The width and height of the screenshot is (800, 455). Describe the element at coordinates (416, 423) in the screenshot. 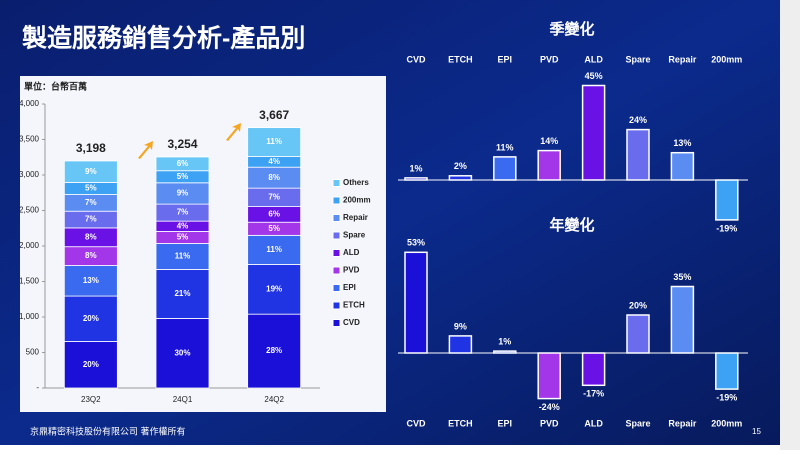

I see `x-tick-label: CVD` at that location.